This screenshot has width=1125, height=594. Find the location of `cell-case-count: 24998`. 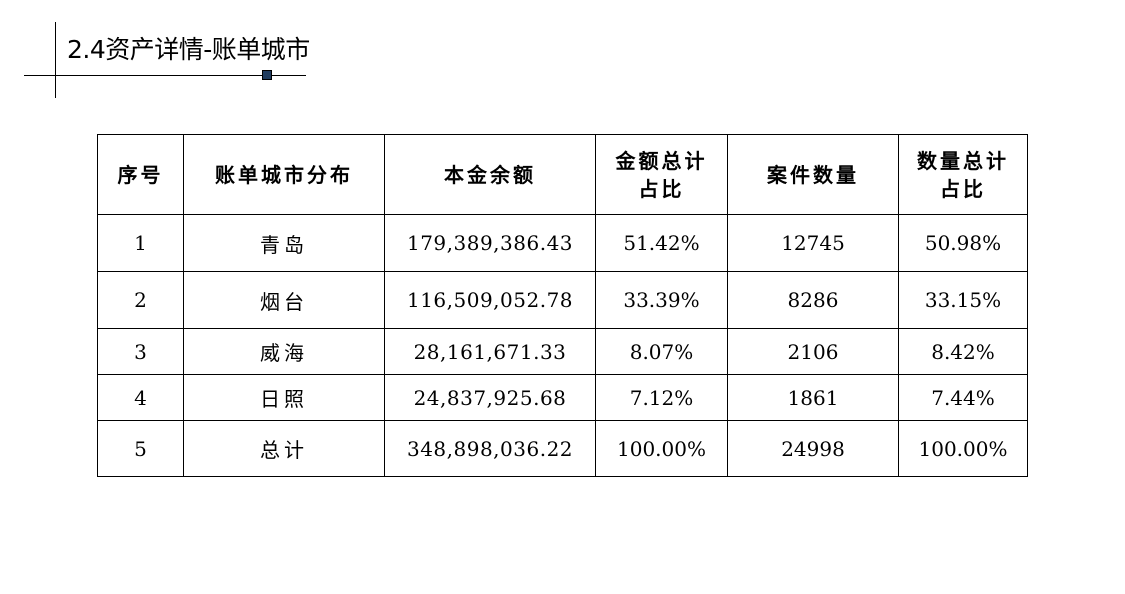

cell-case-count: 24998 is located at coordinates (813, 448).